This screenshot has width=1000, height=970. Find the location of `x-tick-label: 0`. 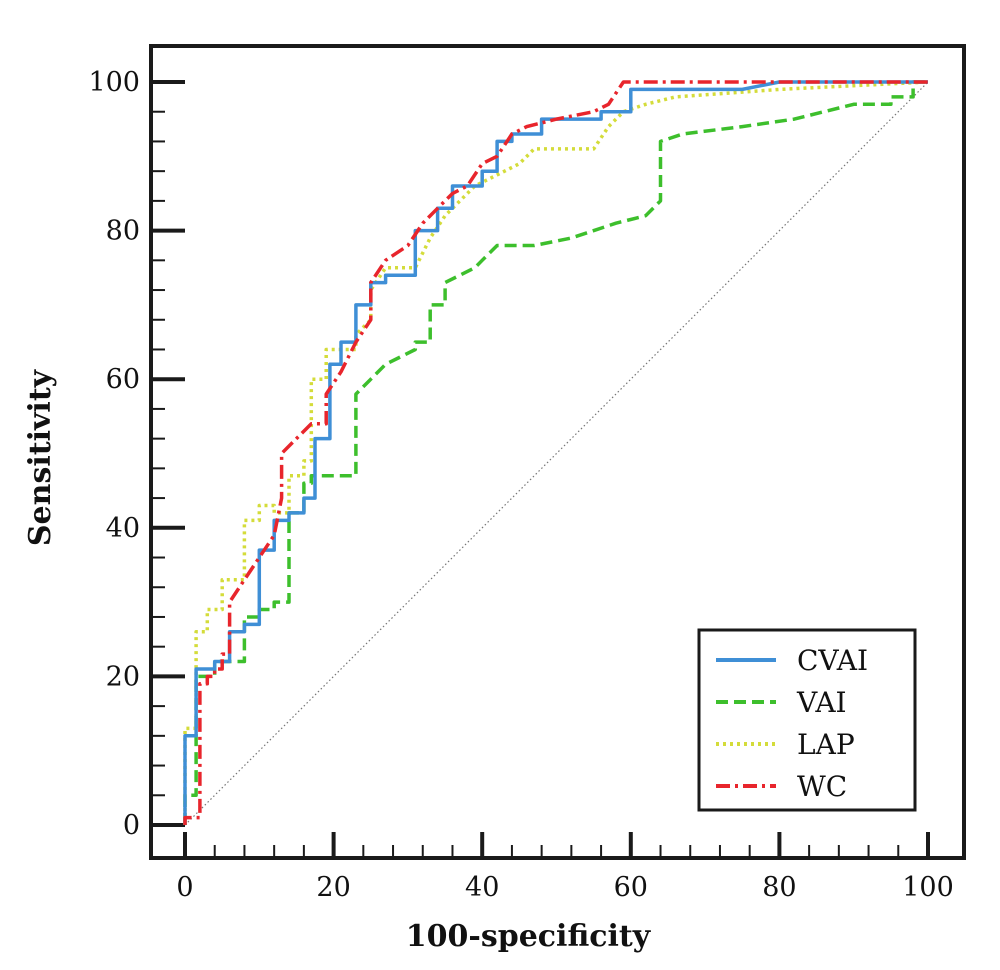

x-tick-label: 0 is located at coordinates (184, 887).